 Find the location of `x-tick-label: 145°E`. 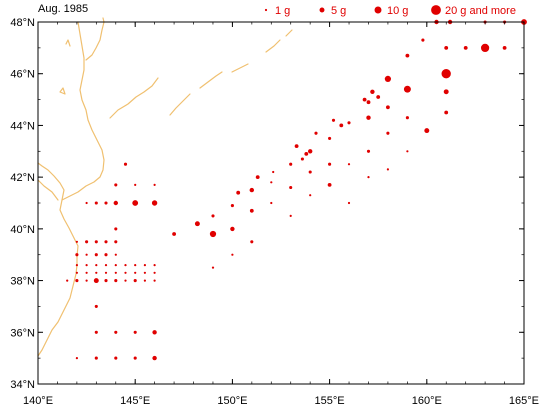

x-tick-label: 145°E is located at coordinates (135, 401).